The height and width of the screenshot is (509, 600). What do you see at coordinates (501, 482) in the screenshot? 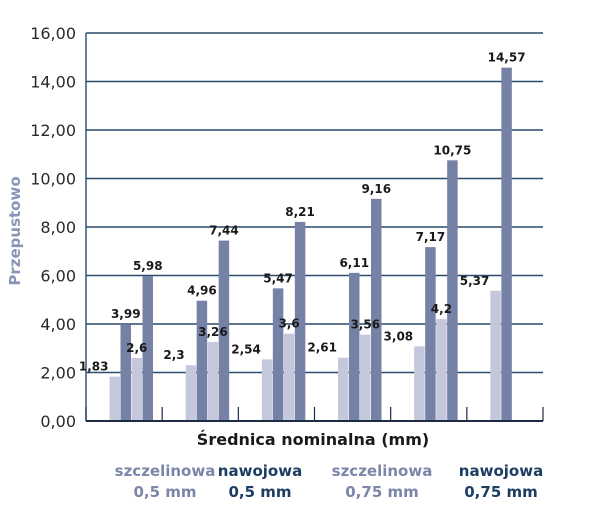
I see `legend-item-wound-0-75: nawojowa 0,75 mm` at bounding box center [501, 482].